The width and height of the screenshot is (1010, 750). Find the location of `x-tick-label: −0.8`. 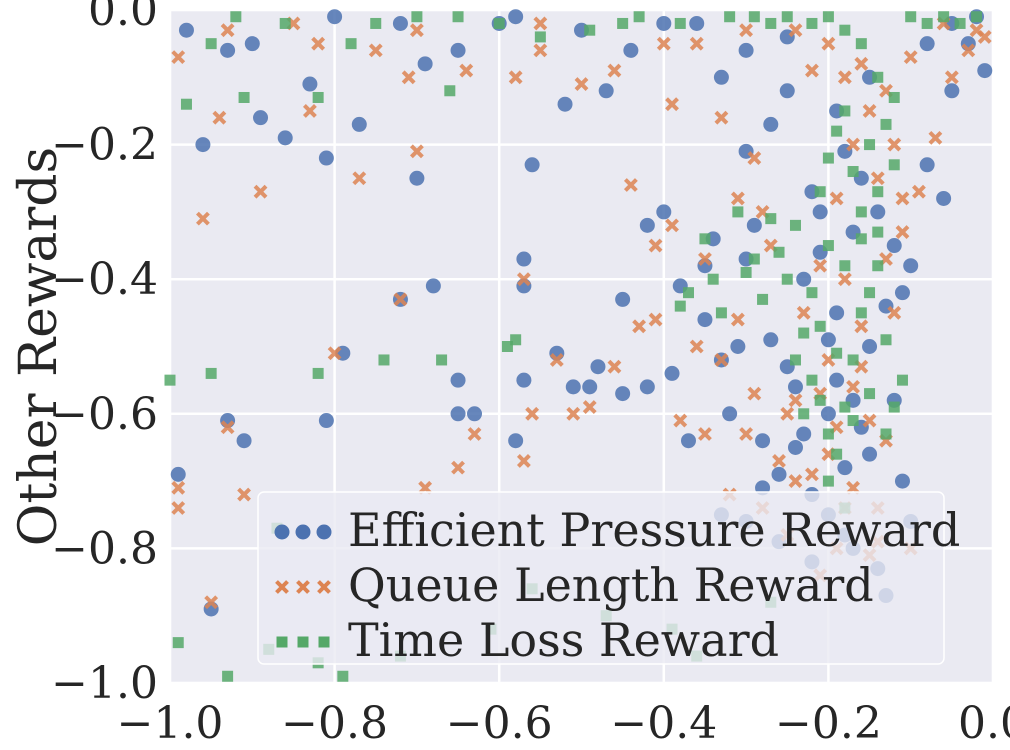

x-tick-label: −0.8 is located at coordinates (334, 723).